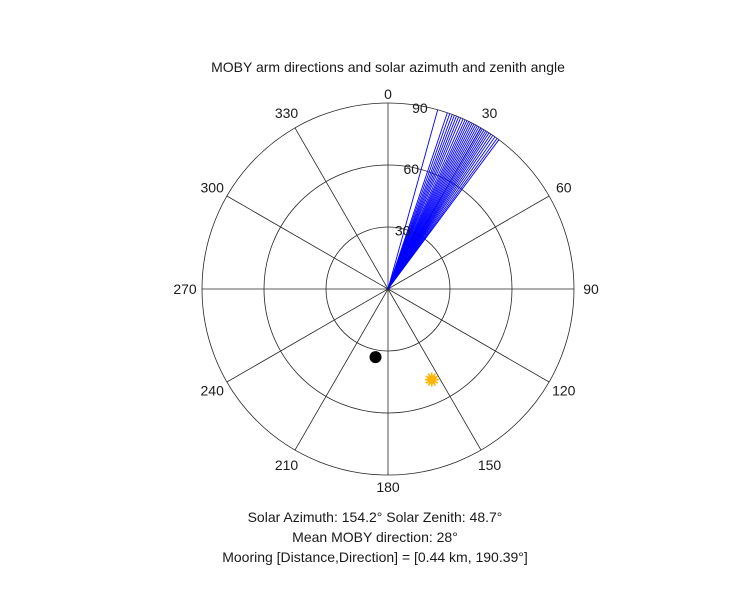  What do you see at coordinates (490, 113) in the screenshot?
I see `theta-tick-label: 30` at bounding box center [490, 113].